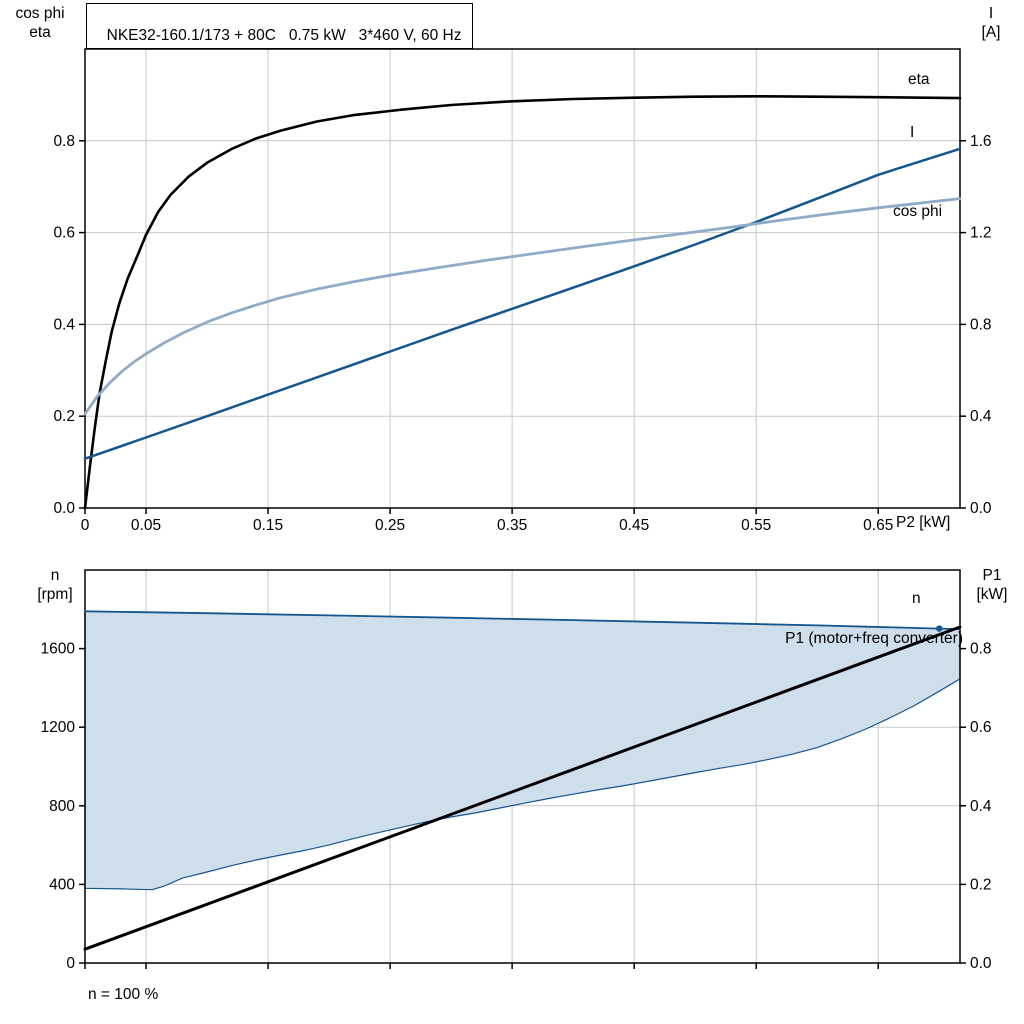  I want to click on n-curve-curve, so click(522, 620).